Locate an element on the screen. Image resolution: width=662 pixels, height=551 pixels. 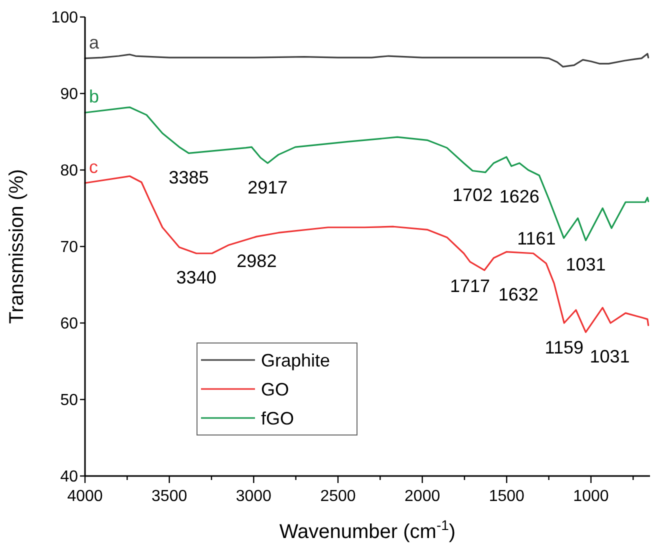
legend-label: GO is located at coordinates (275, 389).